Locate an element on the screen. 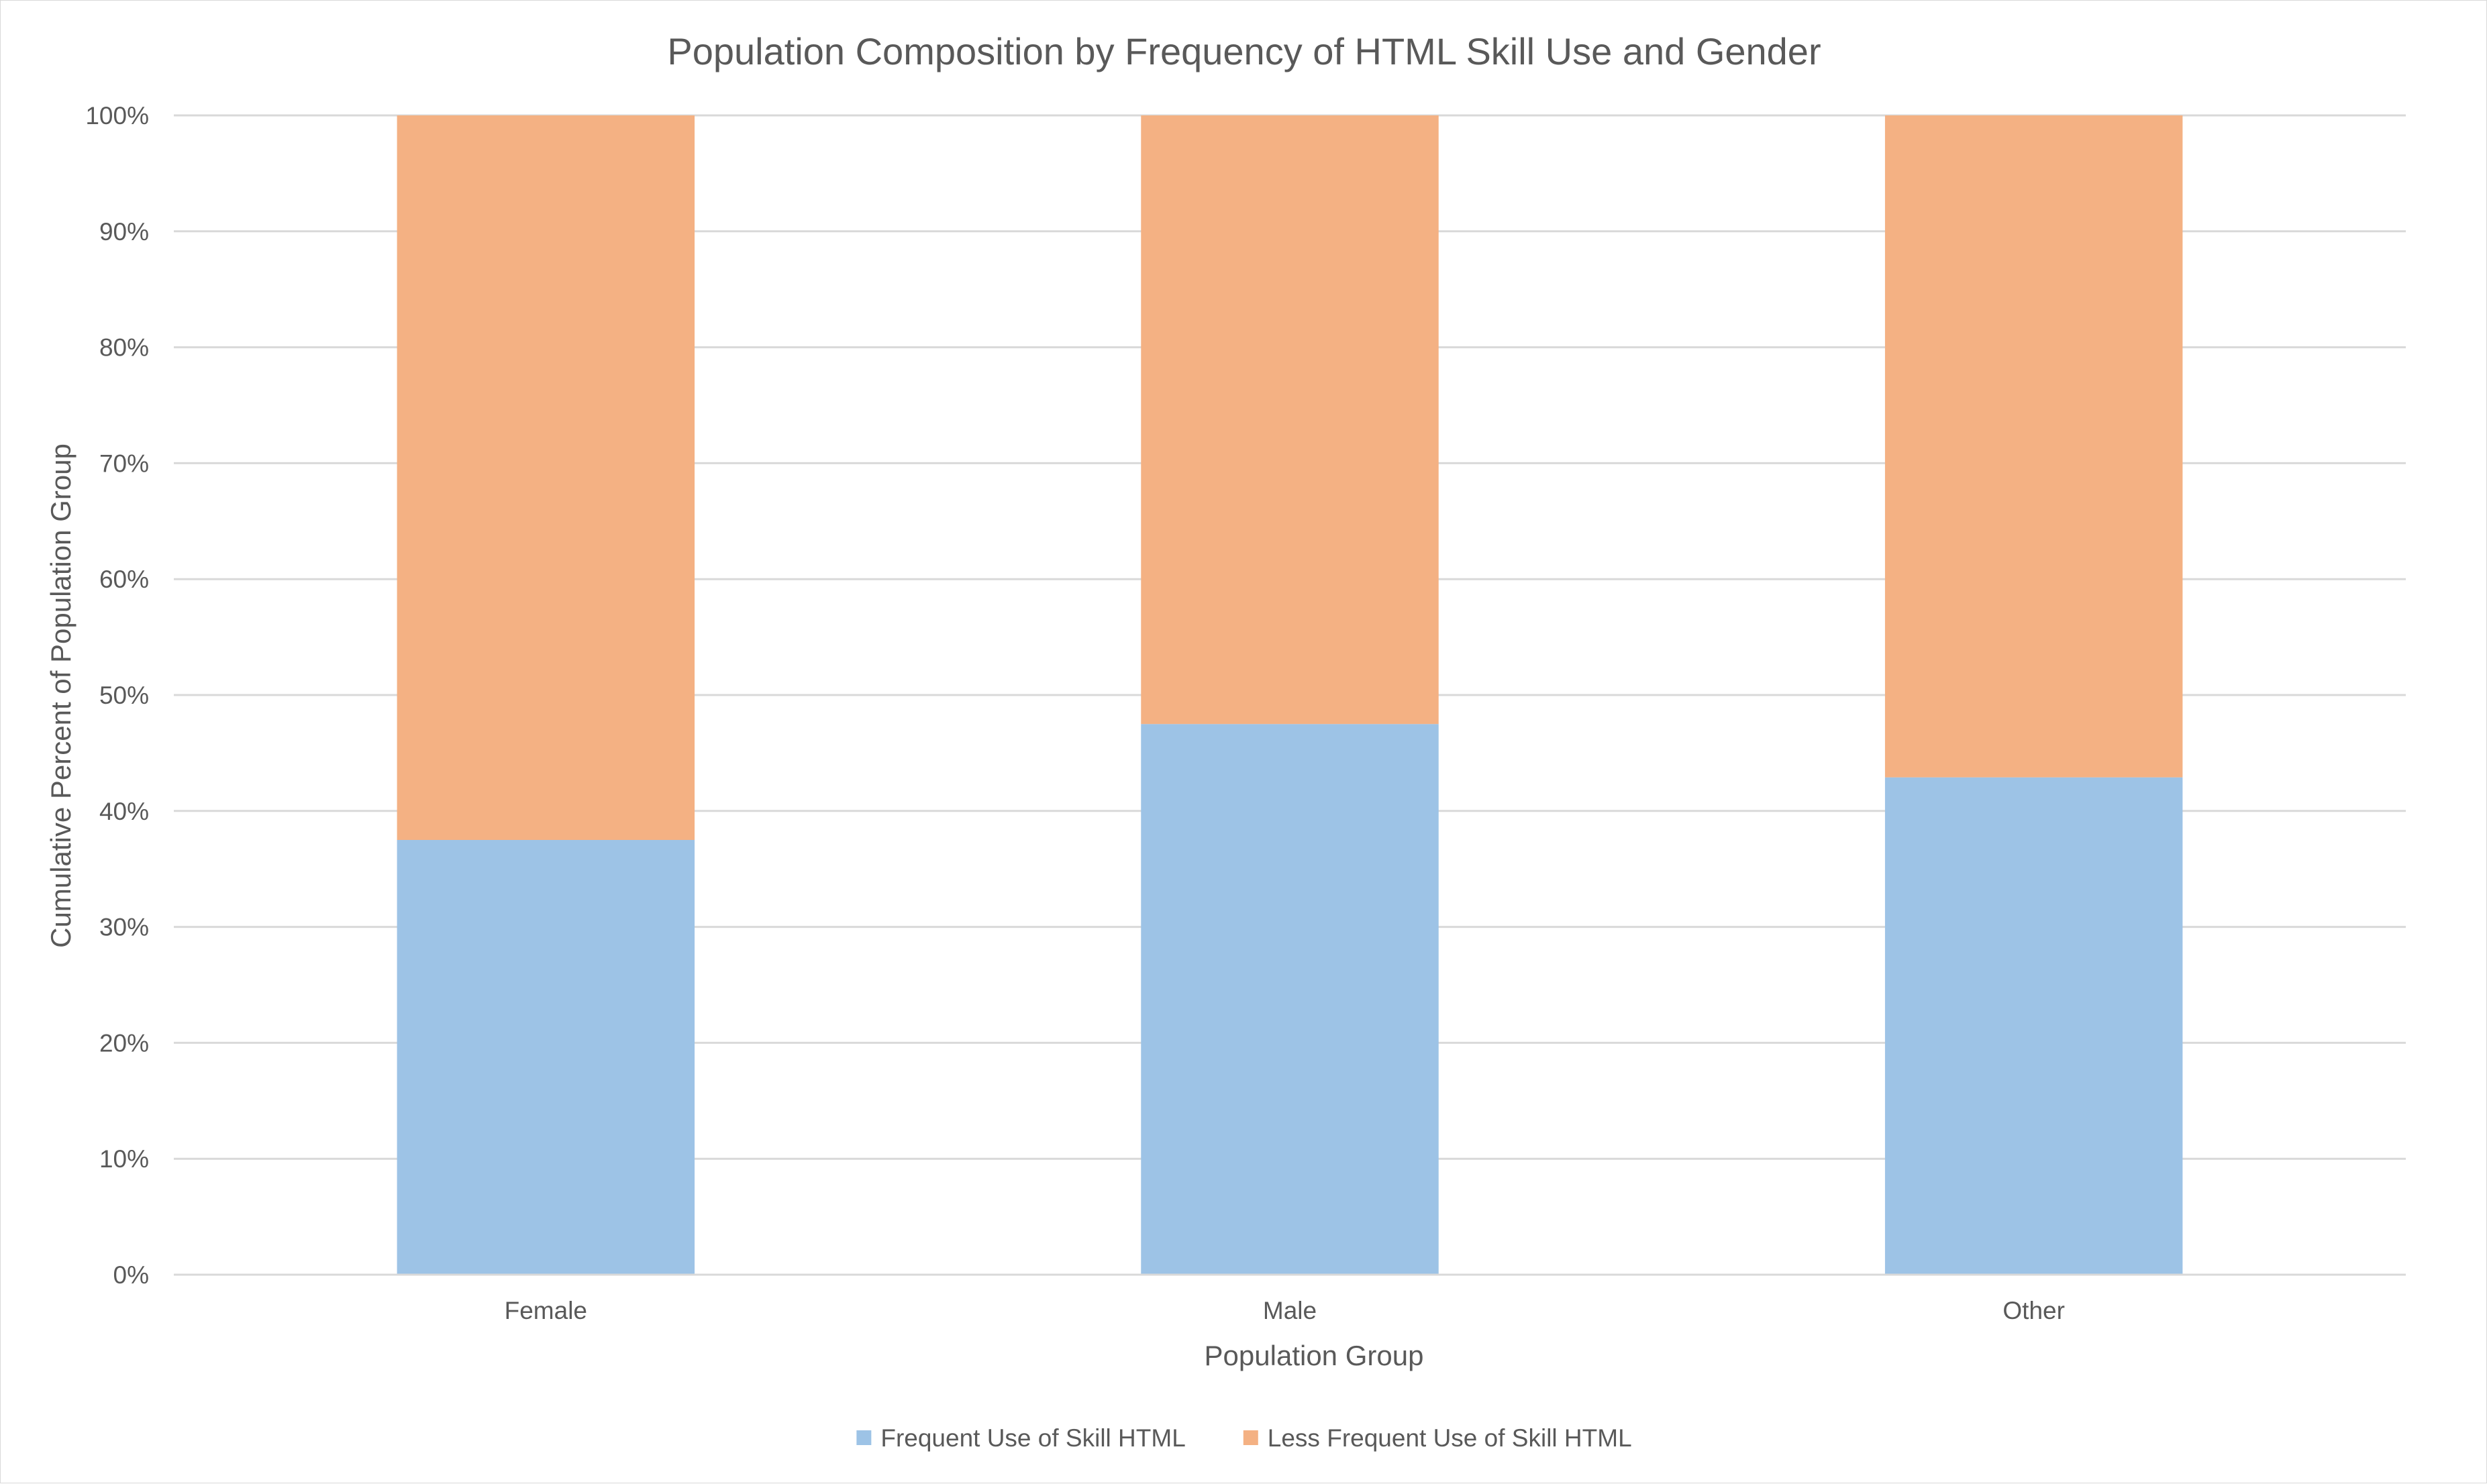  x-axis-ticks: Female Male Other is located at coordinates (1285, 1310).